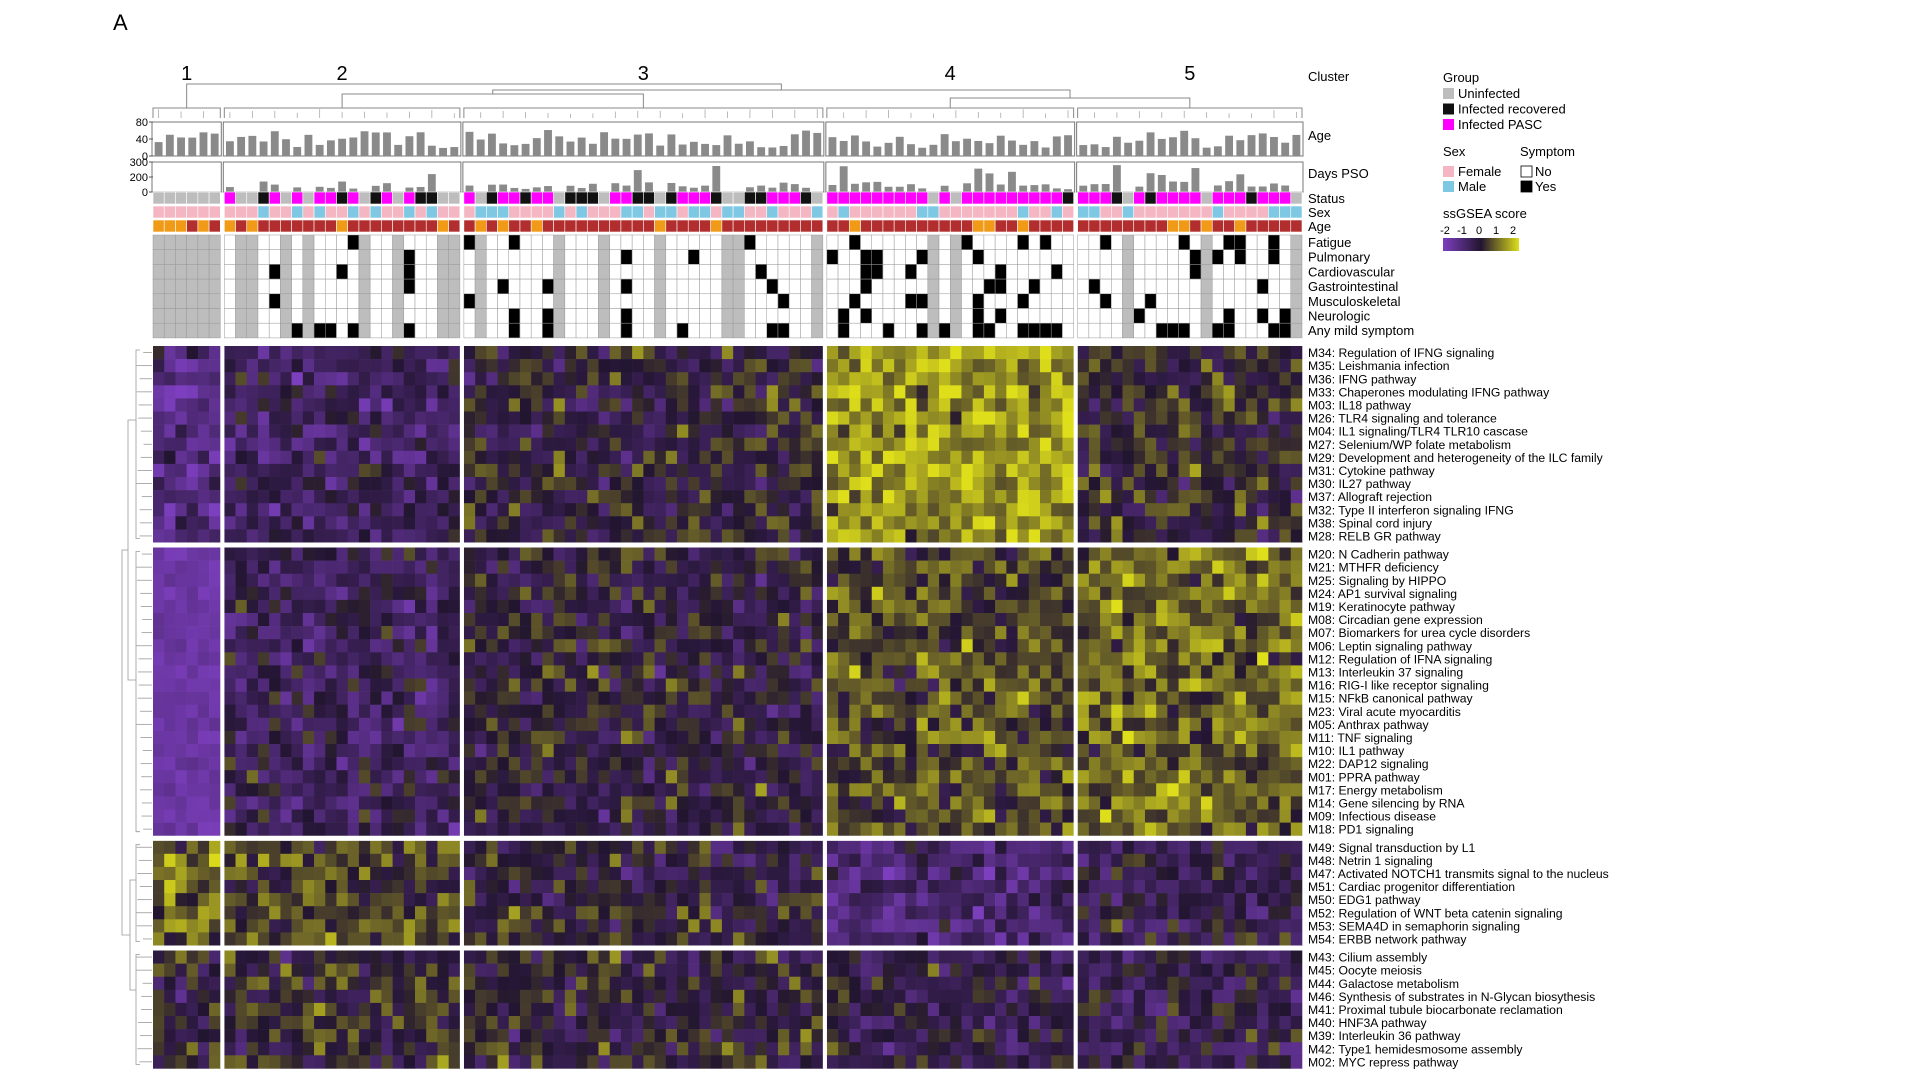 This screenshot has width=1920, height=1080. What do you see at coordinates (536, 198) in the screenshot?
I see `status-cell` at bounding box center [536, 198].